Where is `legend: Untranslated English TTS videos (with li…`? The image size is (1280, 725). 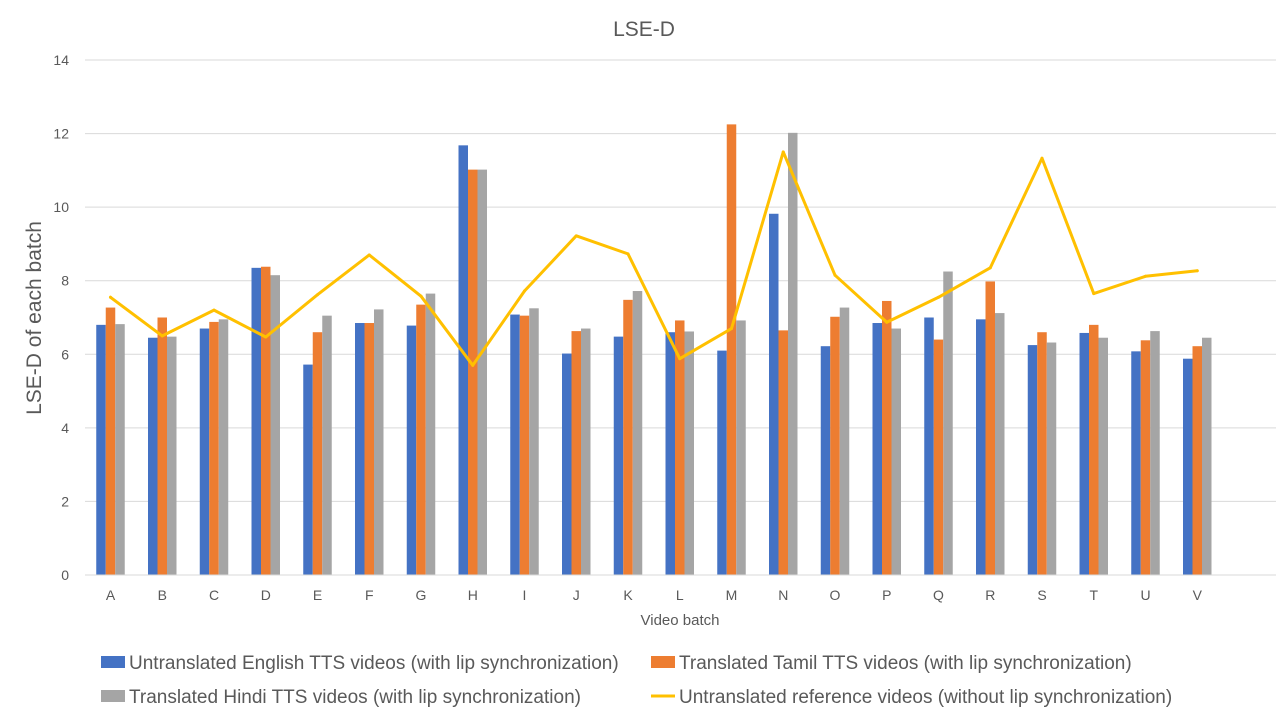 legend: Untranslated English TTS videos (with li… is located at coordinates (636, 680).